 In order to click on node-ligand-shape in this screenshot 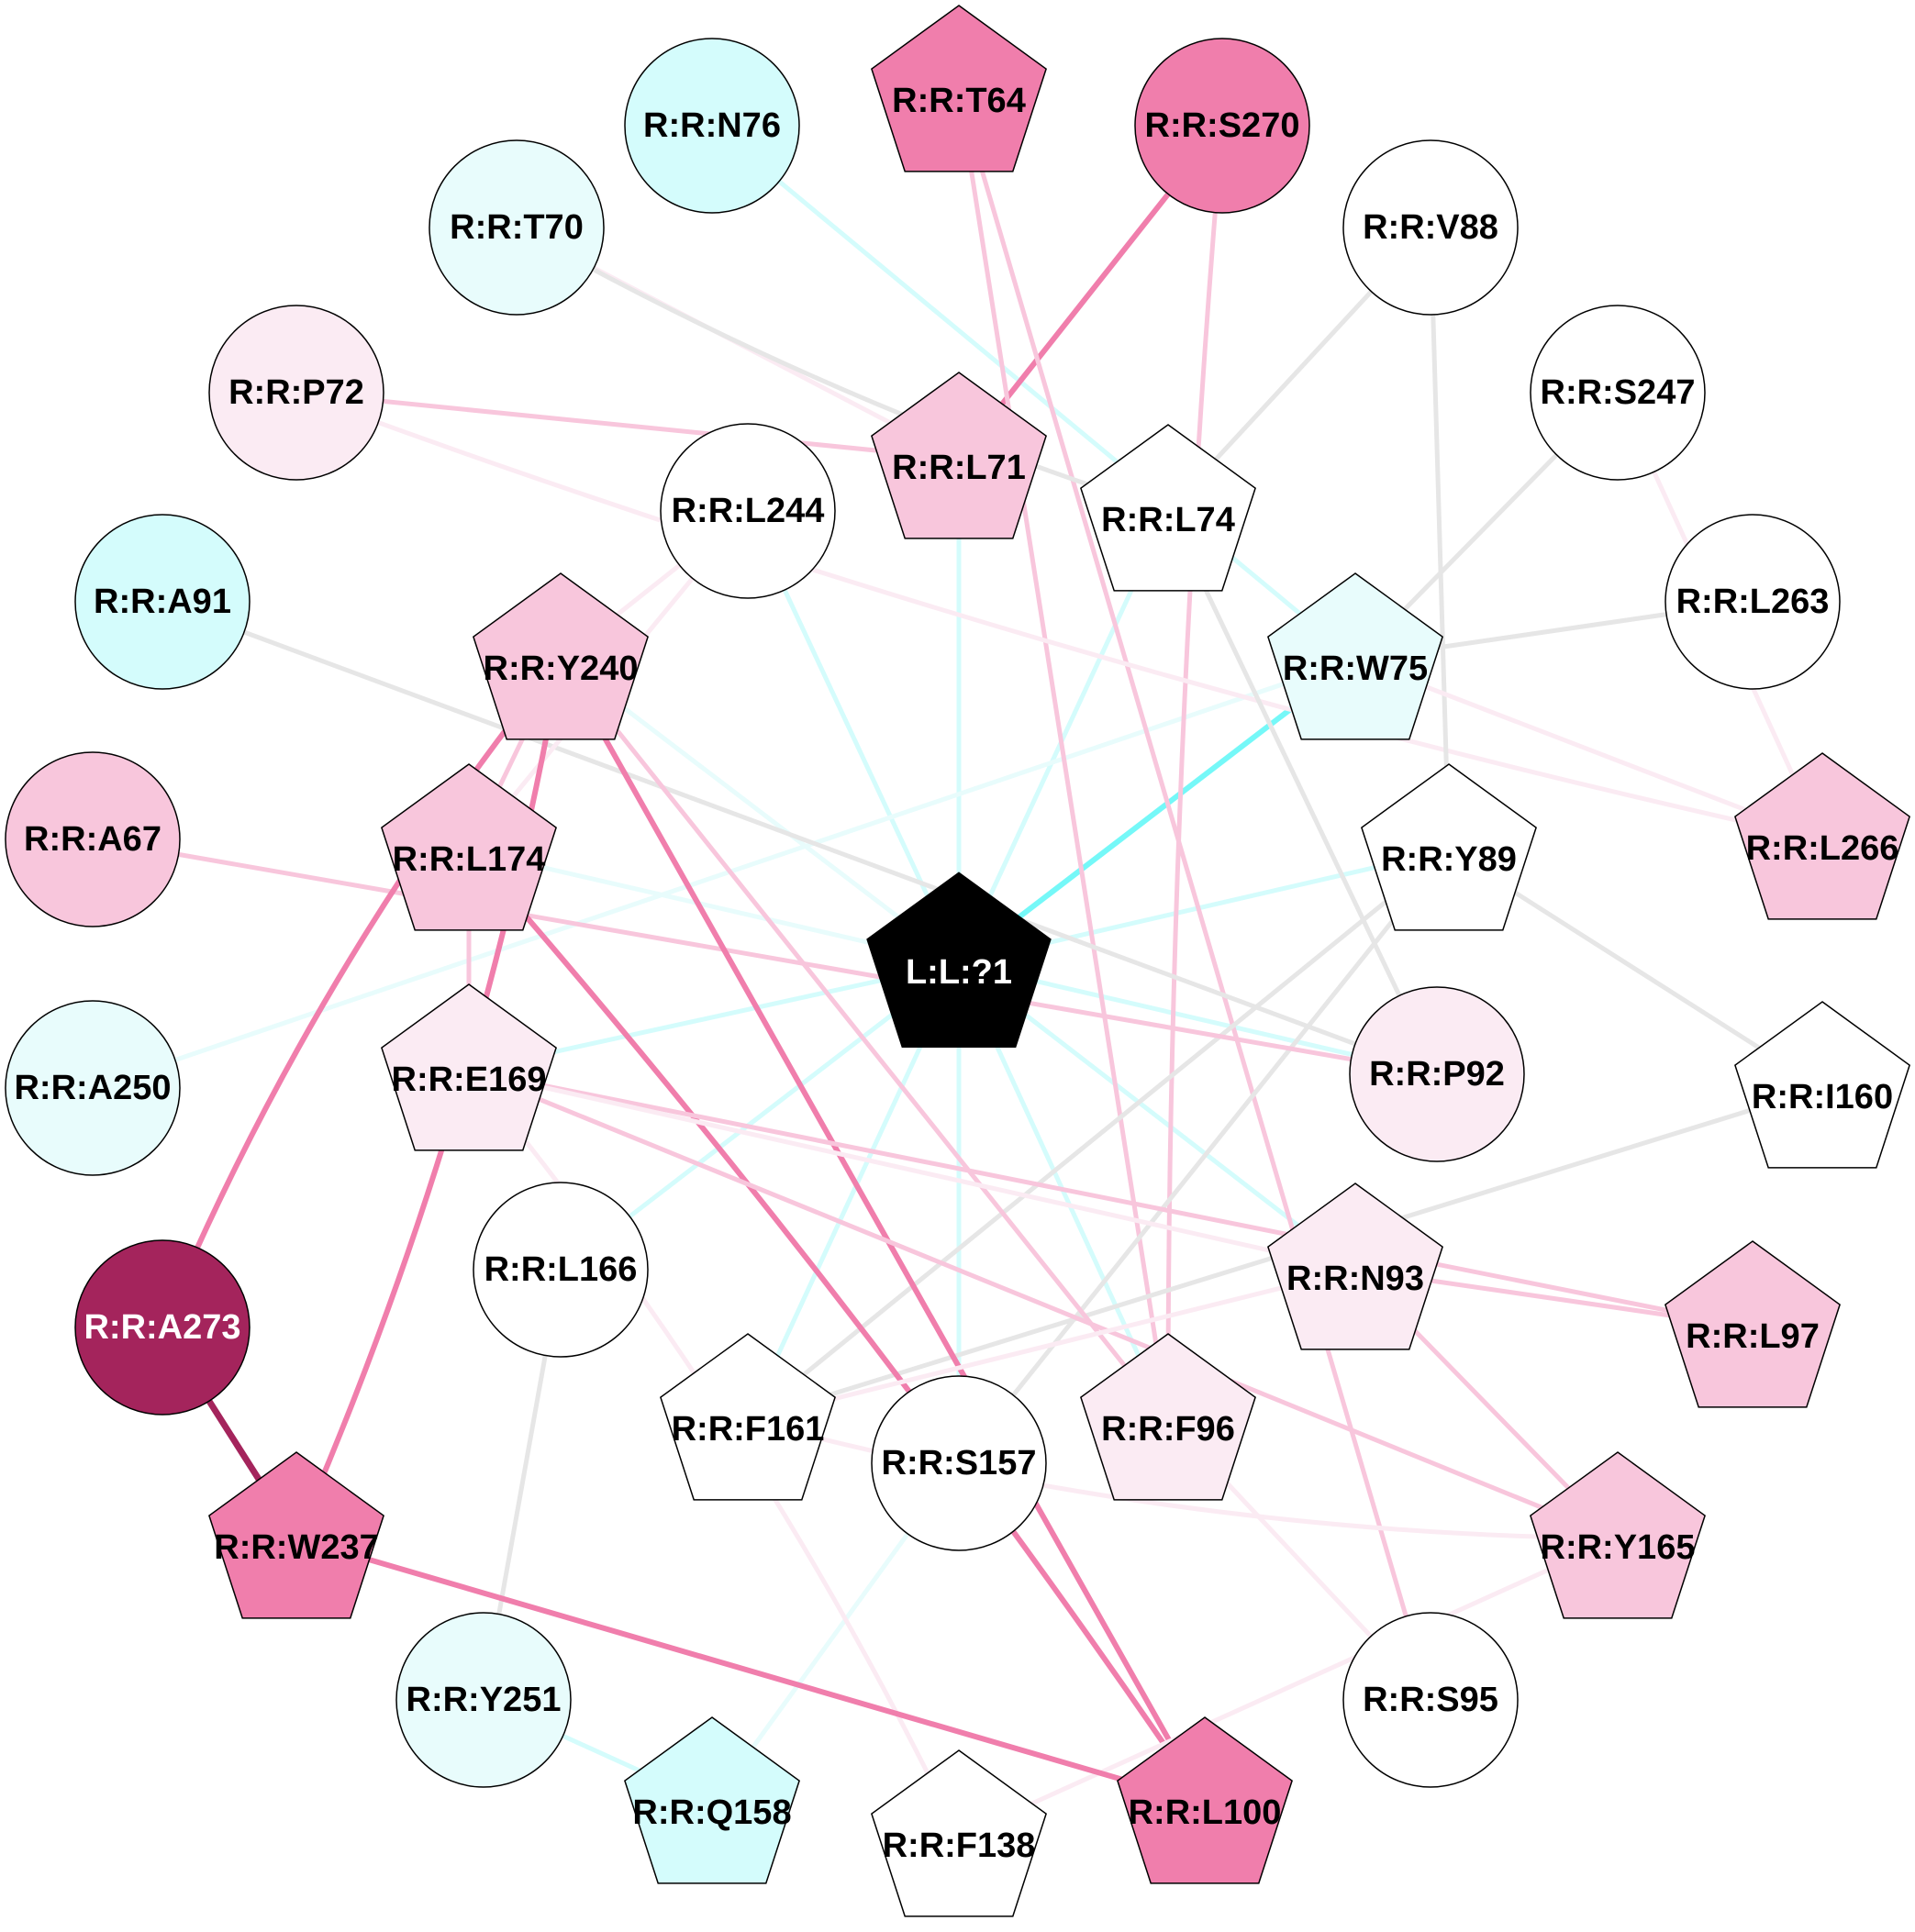, I will do `click(959, 960)`.